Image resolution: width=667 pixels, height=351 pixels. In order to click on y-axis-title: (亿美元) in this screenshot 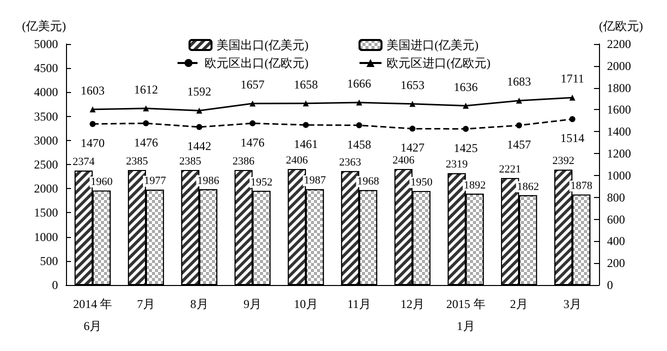, I will do `click(44, 26)`.